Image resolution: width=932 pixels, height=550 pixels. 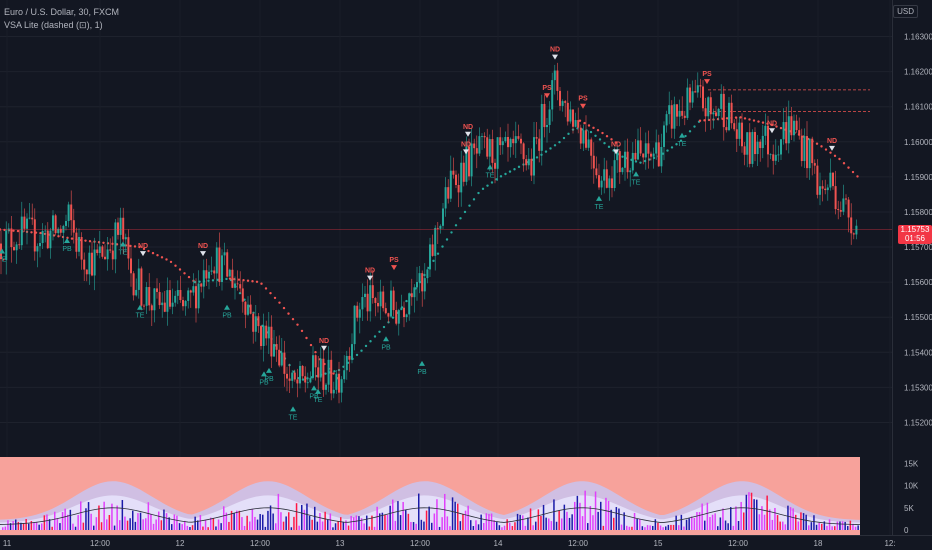 I want to click on signal-label: PB, so click(x=67, y=249).